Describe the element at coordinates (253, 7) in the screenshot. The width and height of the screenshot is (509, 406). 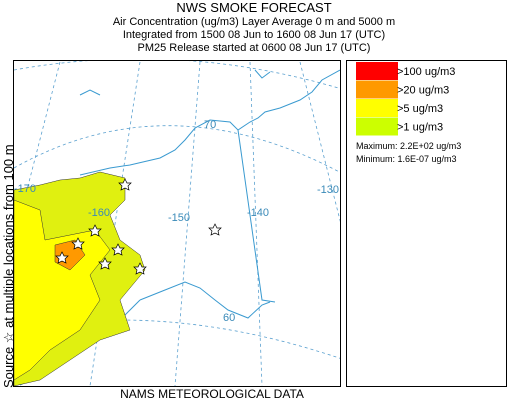
I see `title: NWS SMOKE FORECAST` at that location.